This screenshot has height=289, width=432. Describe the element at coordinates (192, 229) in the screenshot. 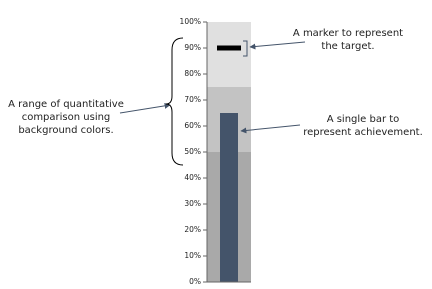

I see `y-tick-label: 20%` at that location.